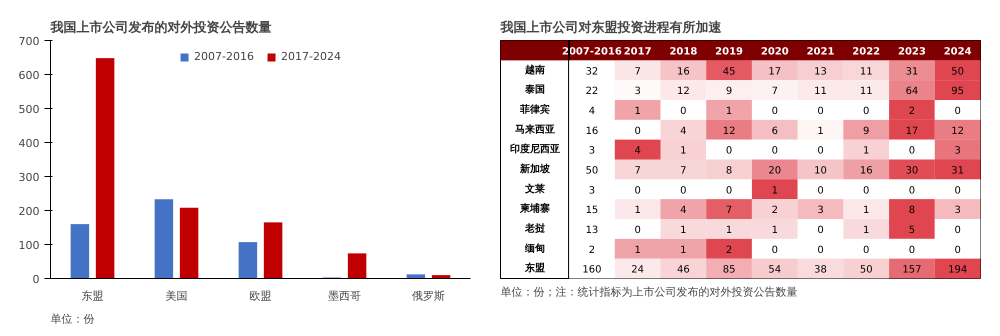  I want to click on y-tick-label: 老挝, so click(535, 228).